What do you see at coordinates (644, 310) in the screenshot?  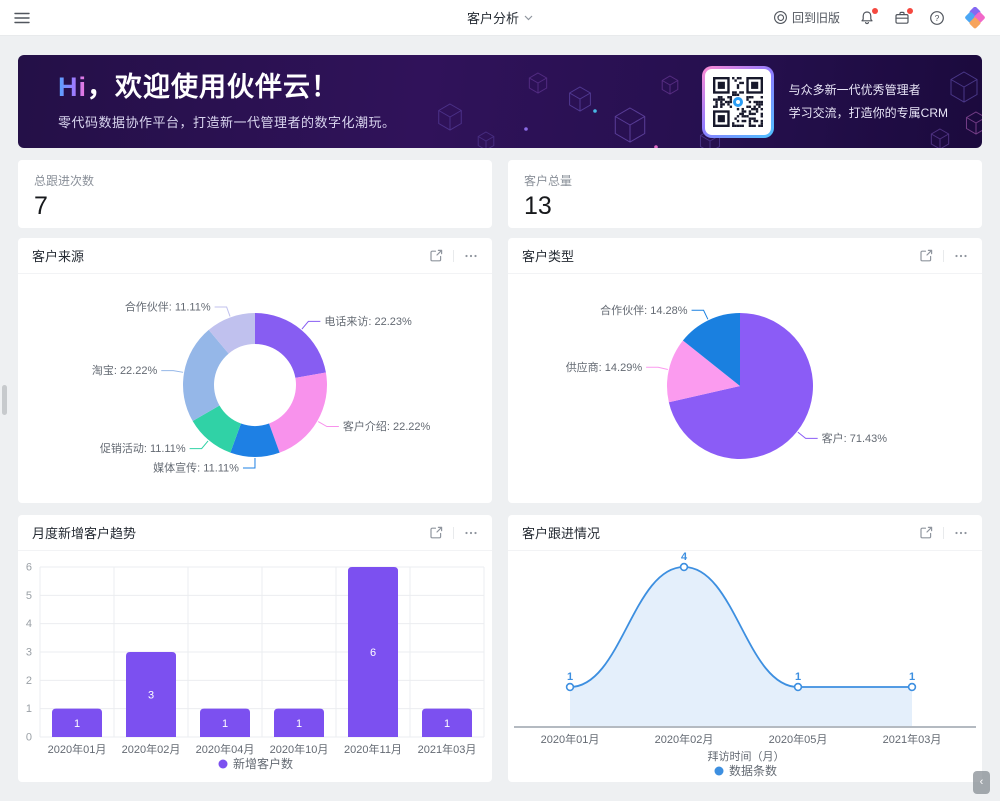 I see `svg-text: 合作伙伴: 14.28%` at bounding box center [644, 310].